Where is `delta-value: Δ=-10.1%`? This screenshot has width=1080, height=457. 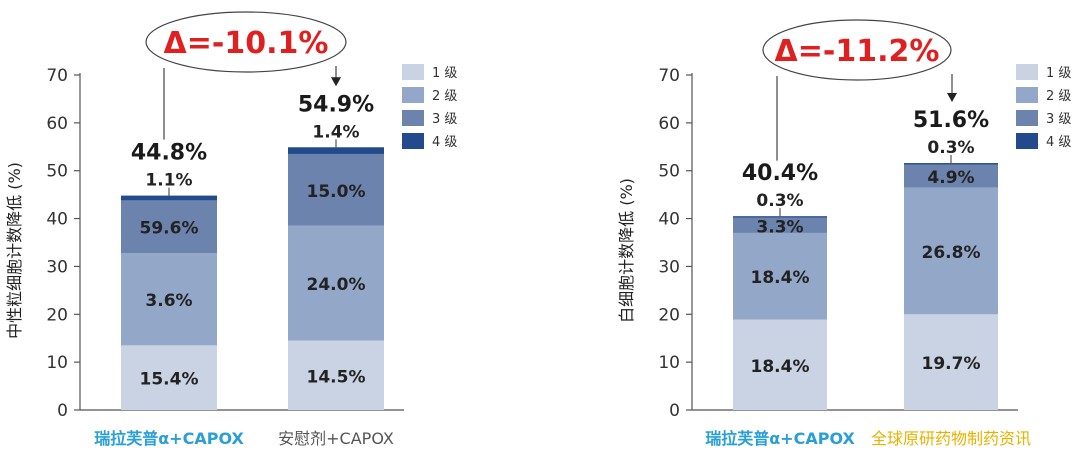
delta-value: Δ=-10.1% is located at coordinates (246, 43).